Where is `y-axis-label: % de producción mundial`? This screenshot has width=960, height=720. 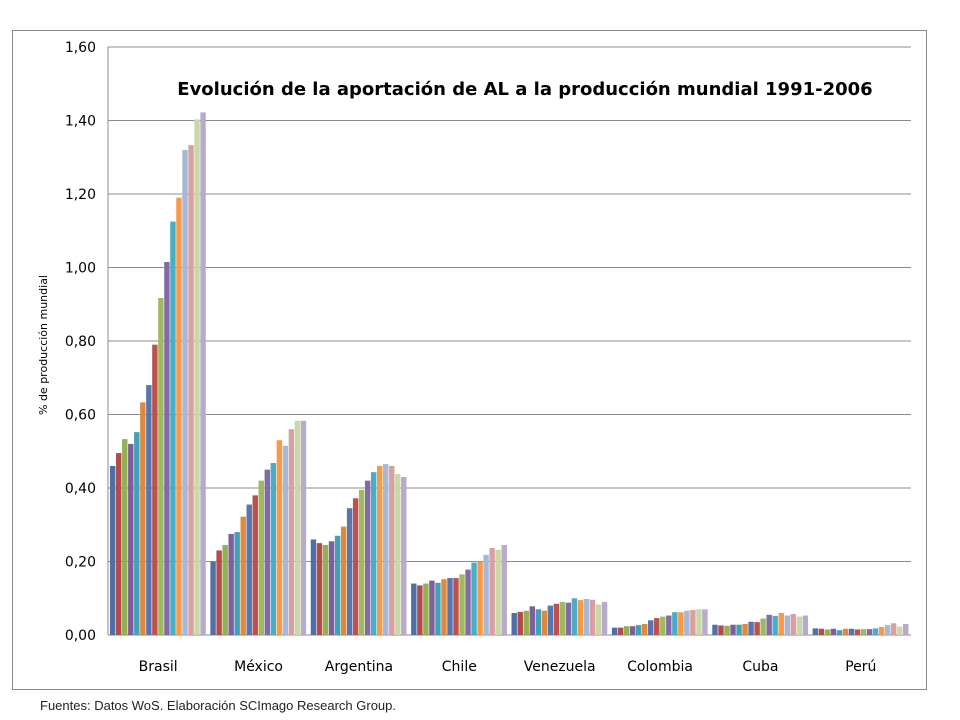
y-axis-label: % de producción mundial is located at coordinates (43, 345).